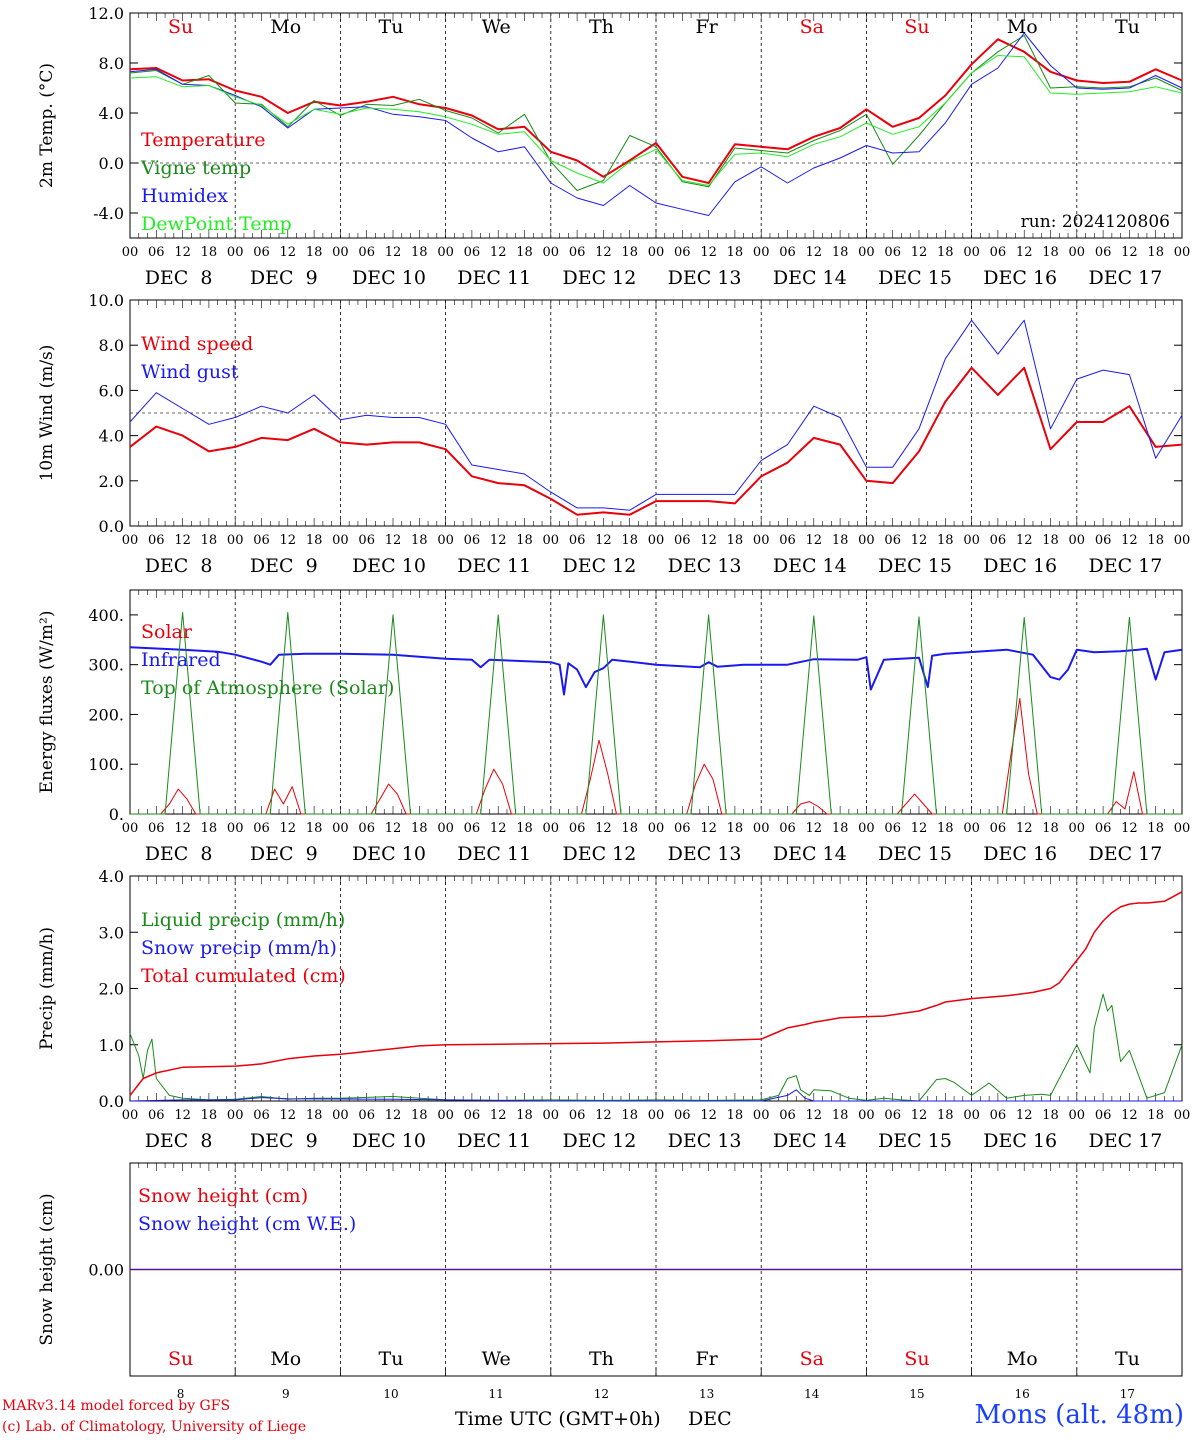 The width and height of the screenshot is (1194, 1440). What do you see at coordinates (184, 196) in the screenshot?
I see `legend-entry: Humidex` at bounding box center [184, 196].